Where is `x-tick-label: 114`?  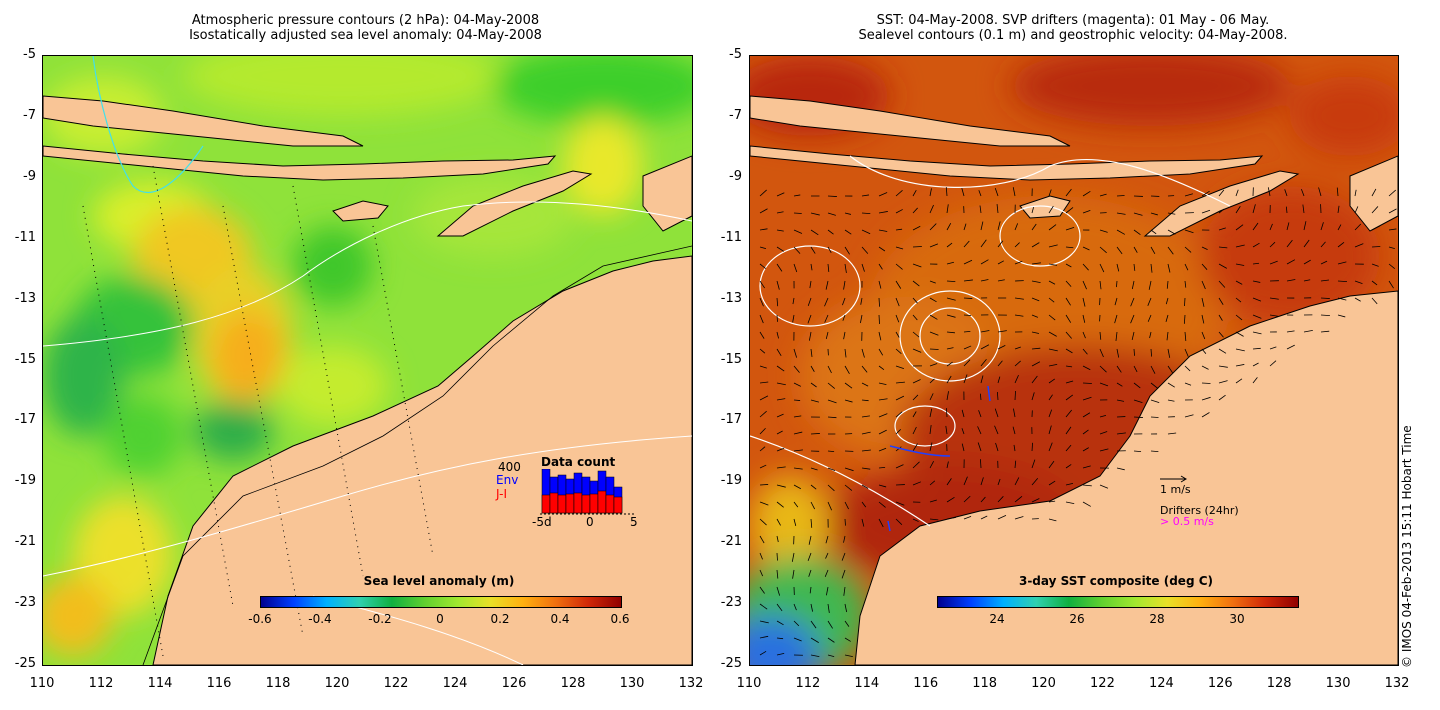
x-tick-label: 114 is located at coordinates (867, 683).